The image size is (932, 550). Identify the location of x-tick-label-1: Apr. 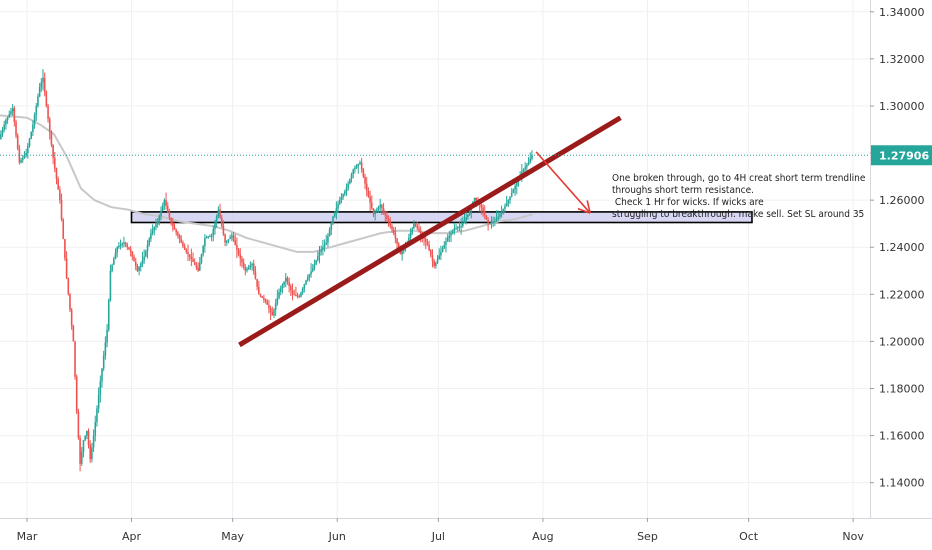
(132, 536).